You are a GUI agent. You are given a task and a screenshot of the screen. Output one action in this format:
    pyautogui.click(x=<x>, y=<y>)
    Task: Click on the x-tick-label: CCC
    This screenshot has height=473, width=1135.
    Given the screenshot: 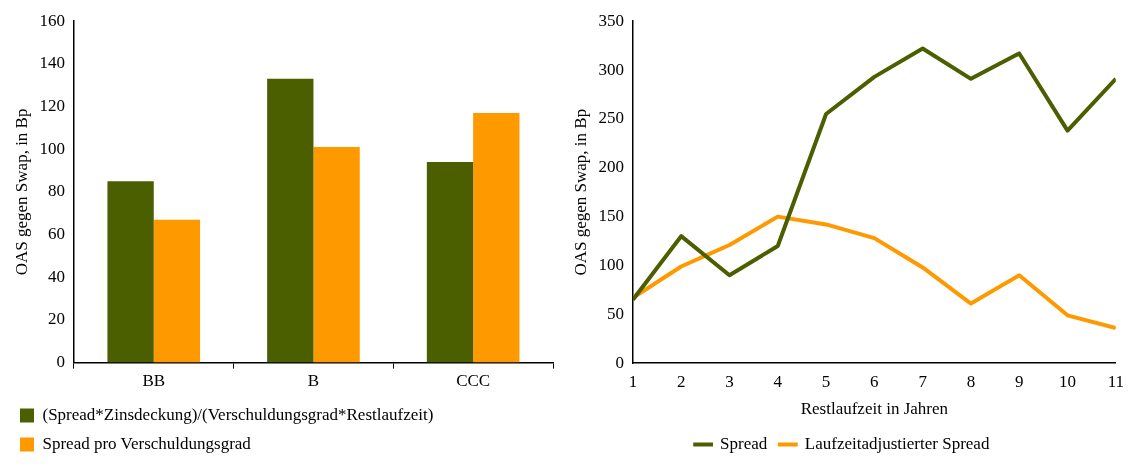 What is the action you would take?
    pyautogui.click(x=473, y=381)
    